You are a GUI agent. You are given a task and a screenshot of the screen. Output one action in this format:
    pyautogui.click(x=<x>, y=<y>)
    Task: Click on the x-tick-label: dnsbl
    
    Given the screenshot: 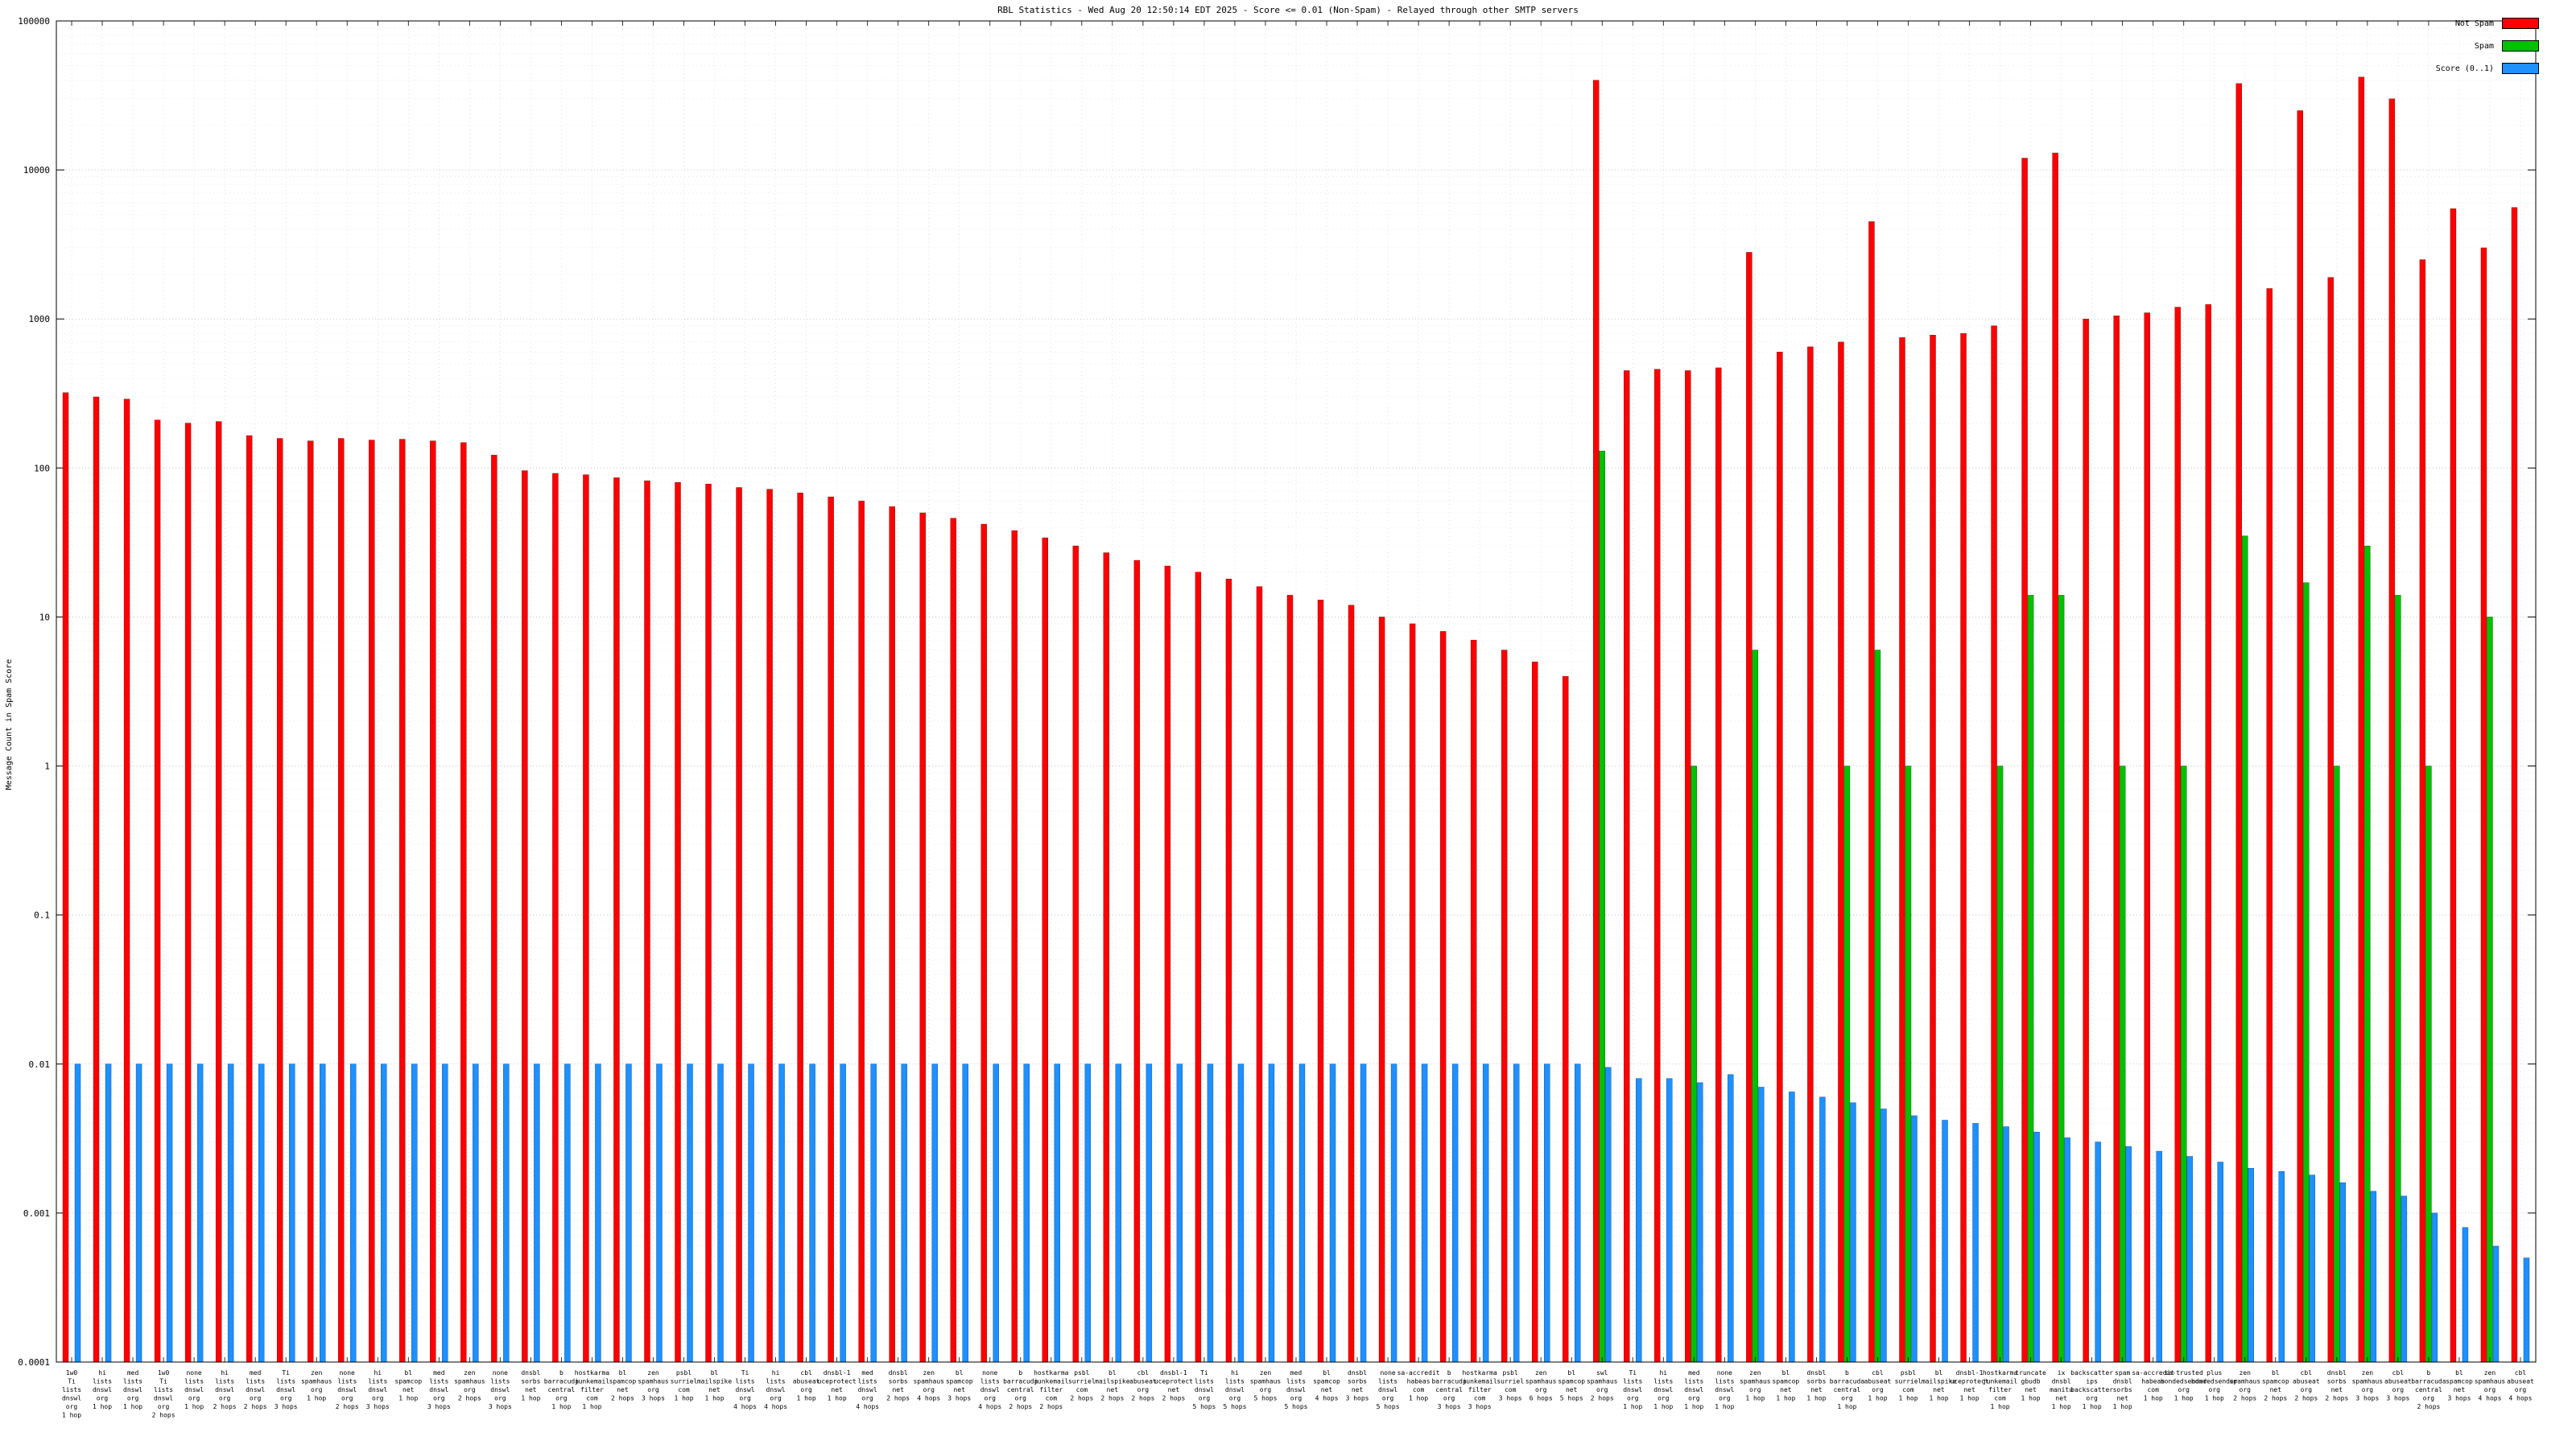 What is the action you would take?
    pyautogui.click(x=2122, y=1381)
    